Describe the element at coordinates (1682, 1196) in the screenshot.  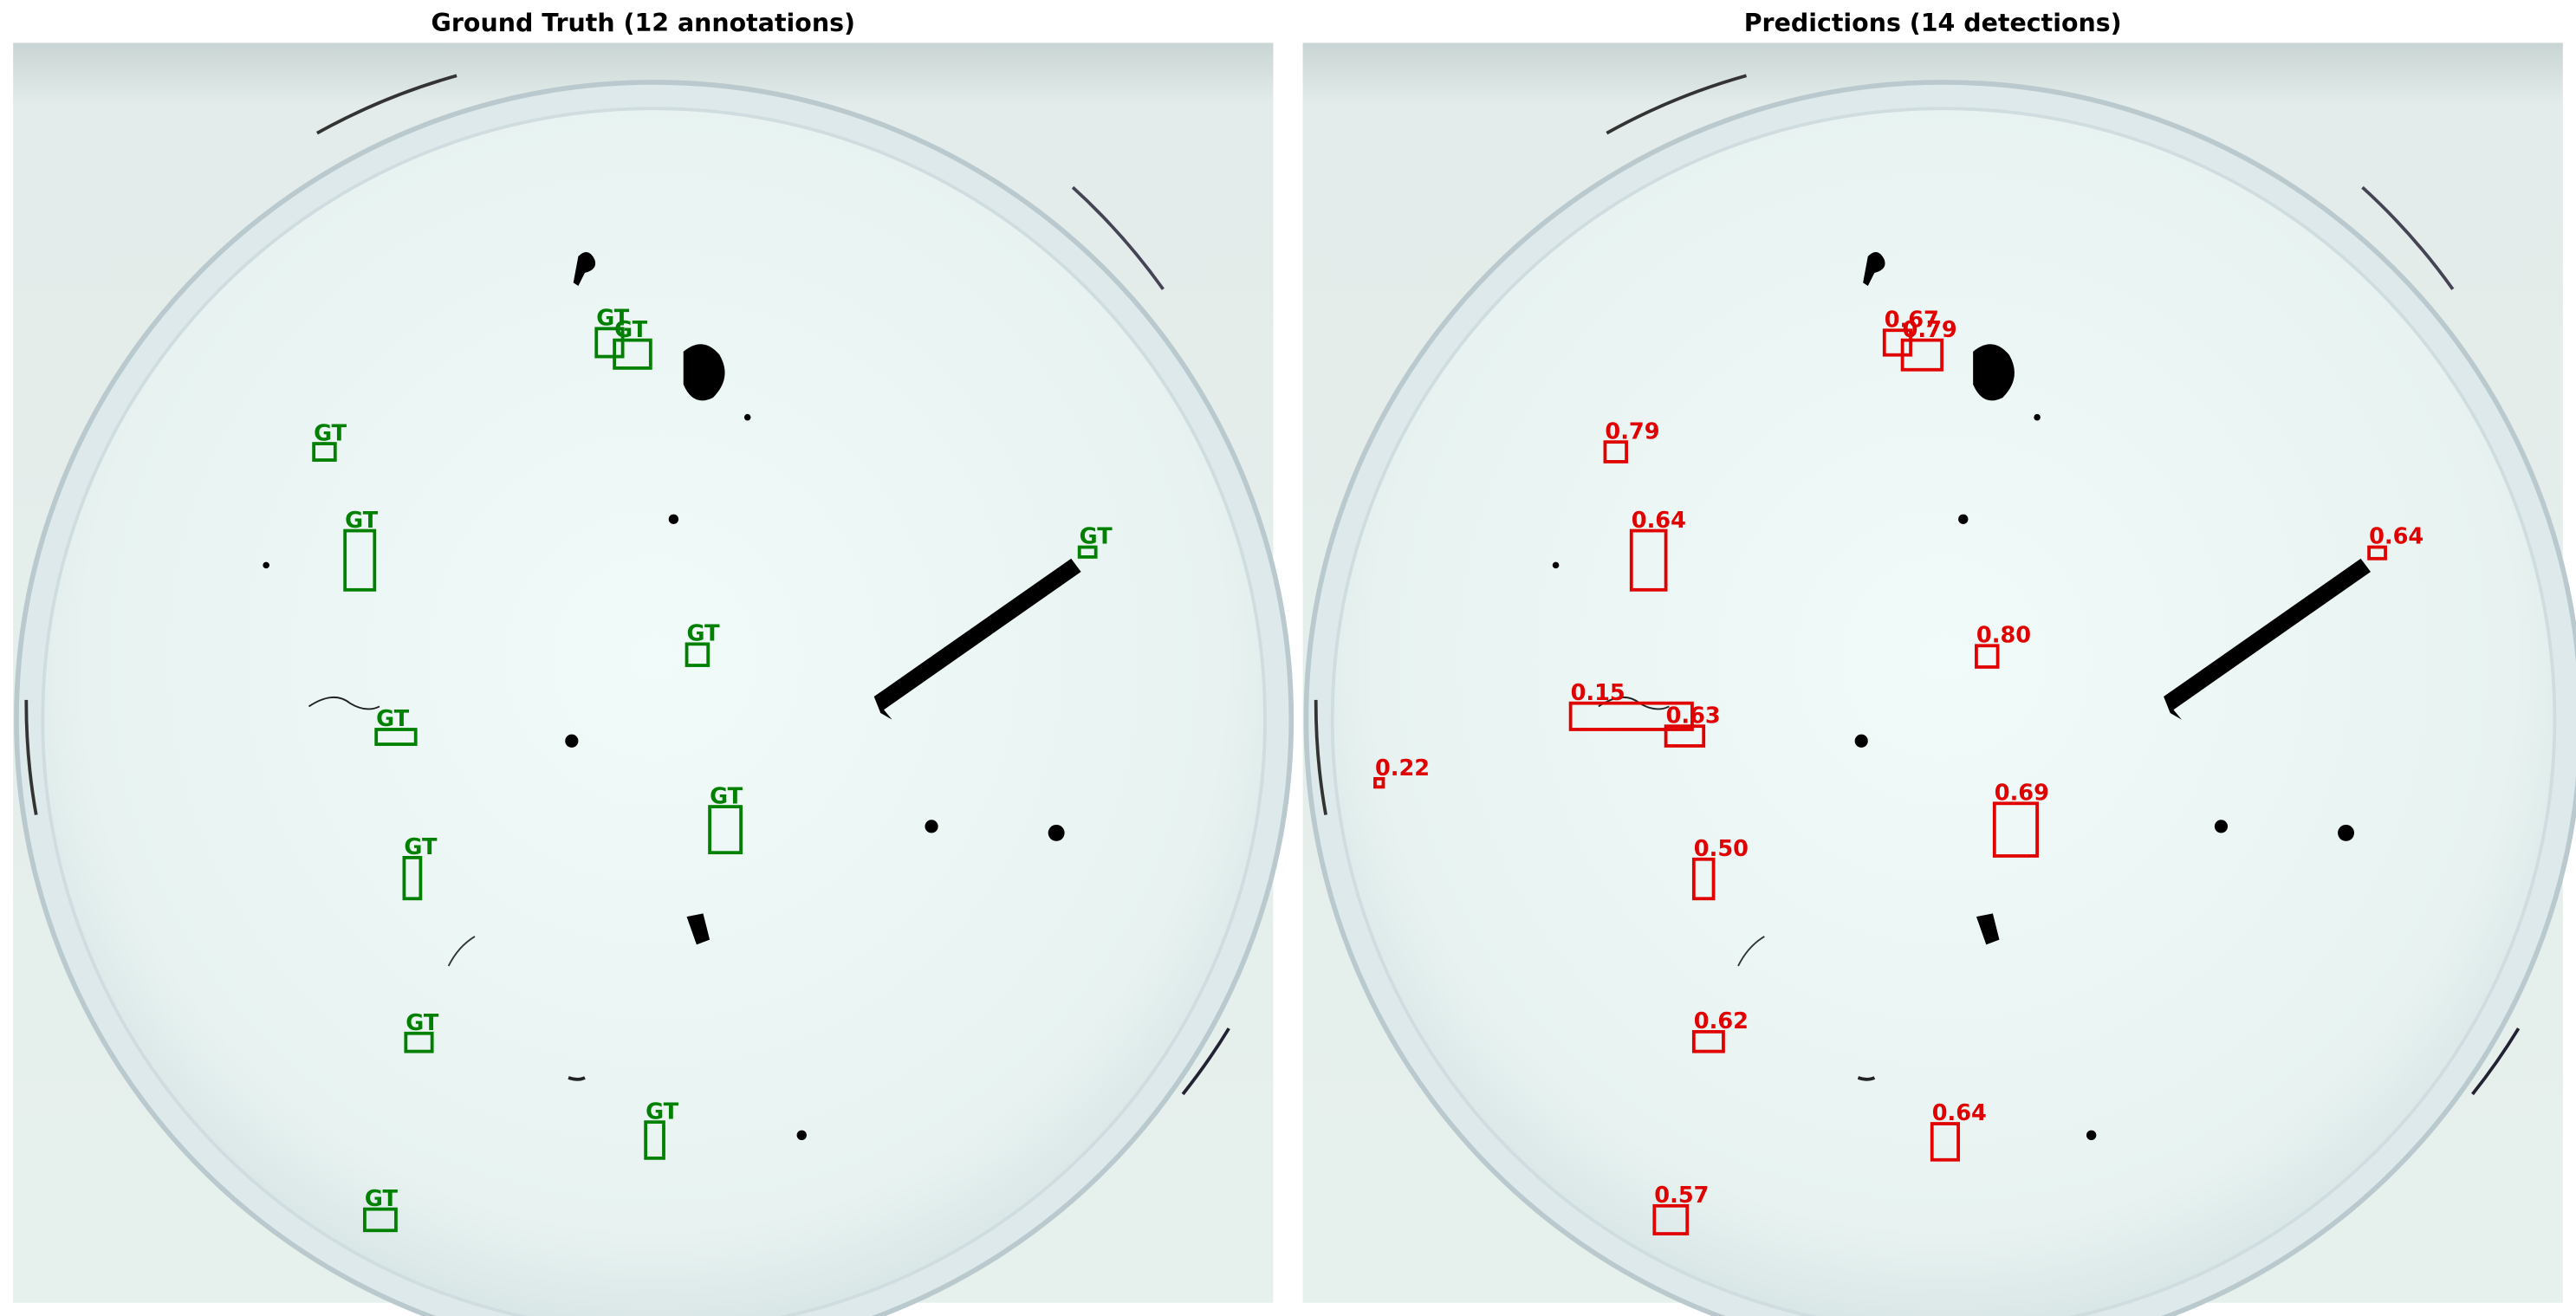
I see `box-label: 0.57` at that location.